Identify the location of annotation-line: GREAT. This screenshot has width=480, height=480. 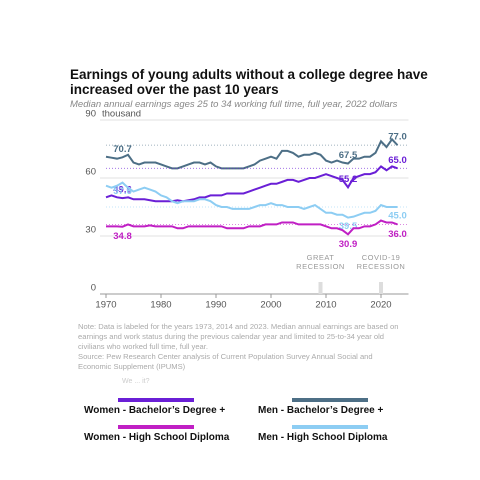
(321, 257).